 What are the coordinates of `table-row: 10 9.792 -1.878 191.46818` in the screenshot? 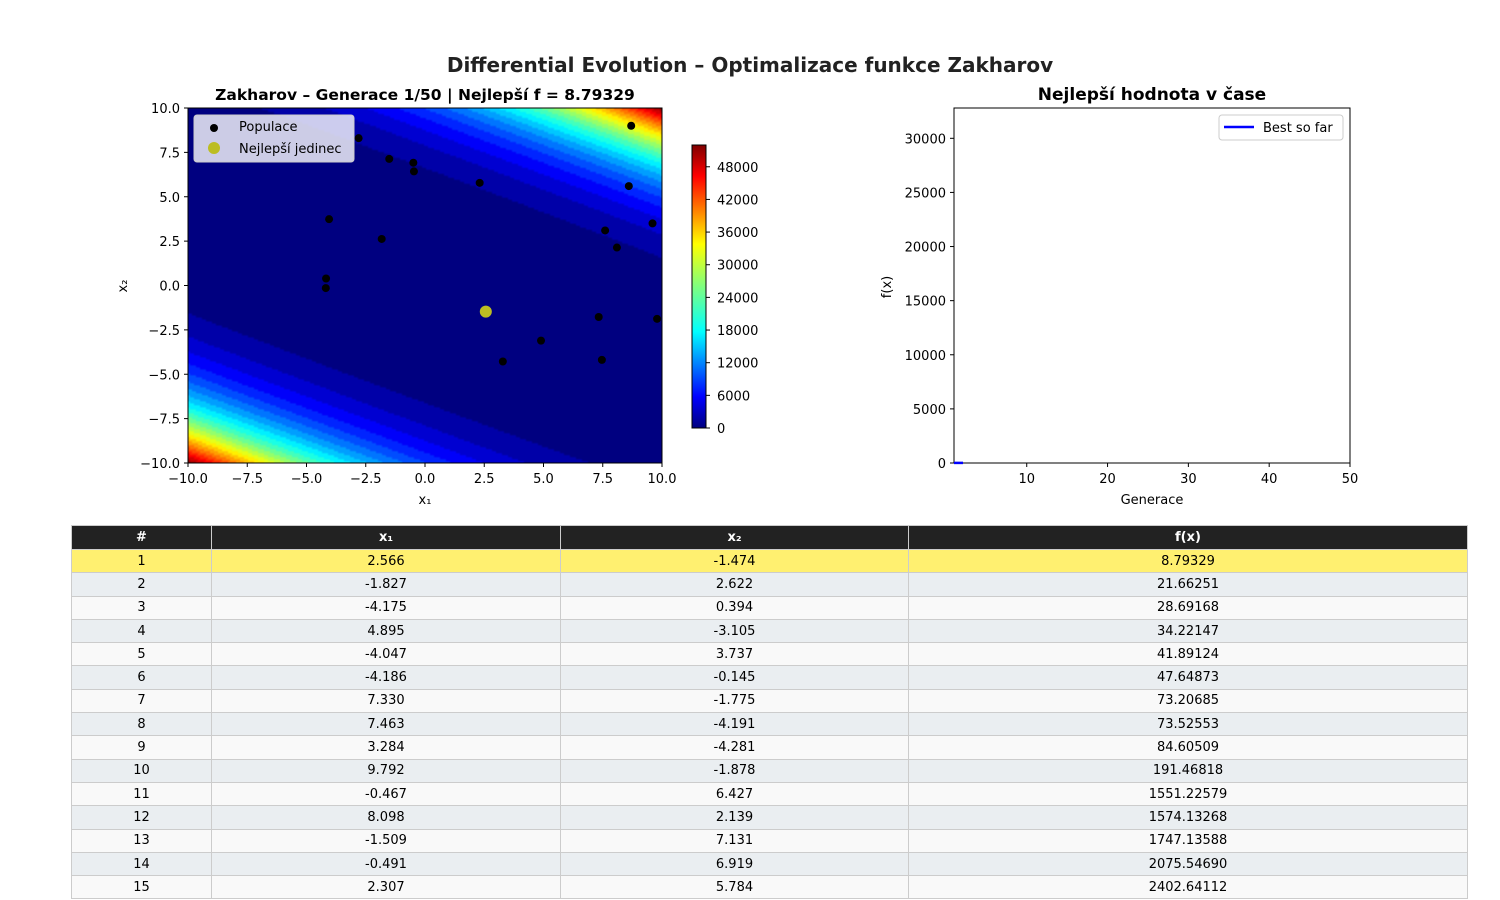 It's located at (769, 770).